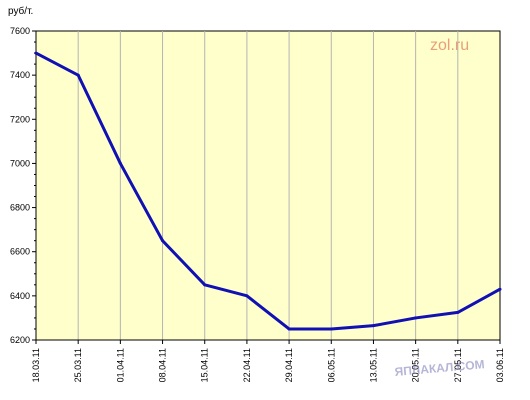  Describe the element at coordinates (20, 163) in the screenshot. I see `y-tick-label: 7000` at that location.